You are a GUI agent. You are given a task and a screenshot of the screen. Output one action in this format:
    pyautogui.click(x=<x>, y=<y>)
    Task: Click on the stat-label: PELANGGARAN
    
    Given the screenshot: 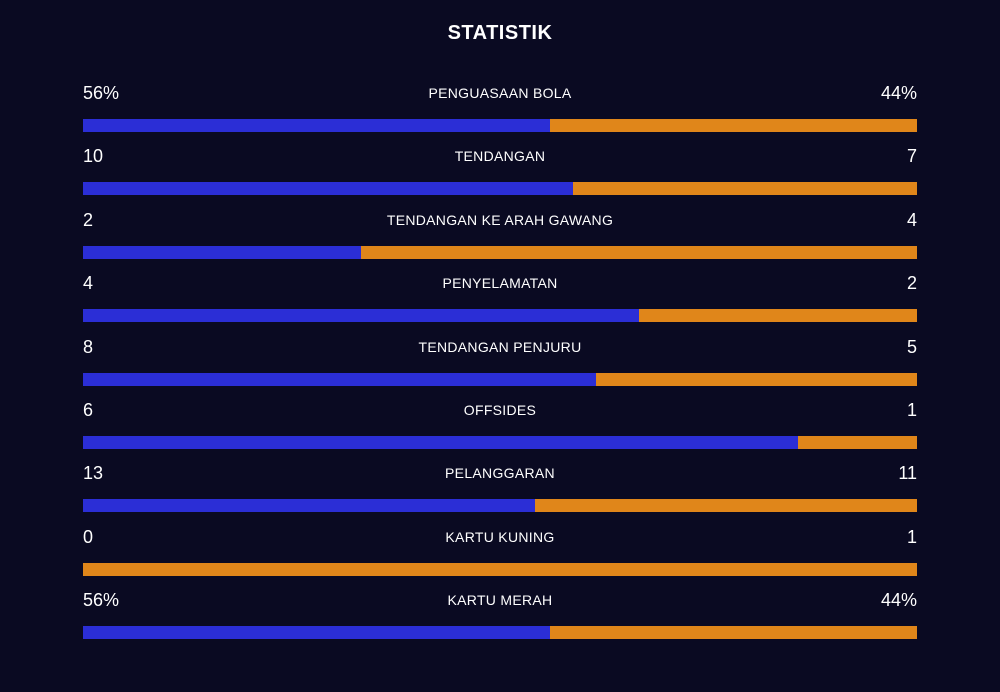 What is the action you would take?
    pyautogui.click(x=500, y=473)
    